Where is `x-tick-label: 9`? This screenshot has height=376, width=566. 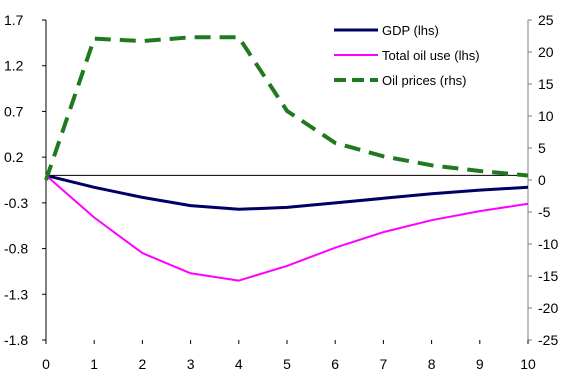
x-tick-label: 9 is located at coordinates (480, 364).